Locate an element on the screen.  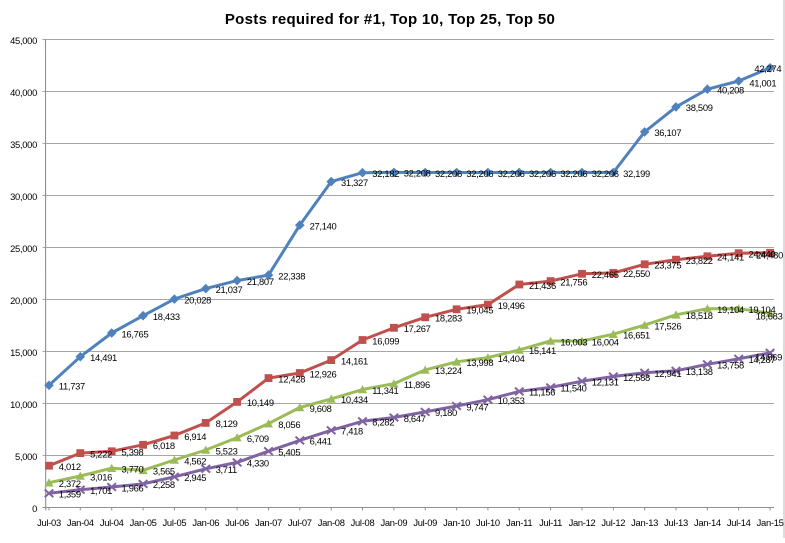
svg-text: 12,941 is located at coordinates (667, 373).